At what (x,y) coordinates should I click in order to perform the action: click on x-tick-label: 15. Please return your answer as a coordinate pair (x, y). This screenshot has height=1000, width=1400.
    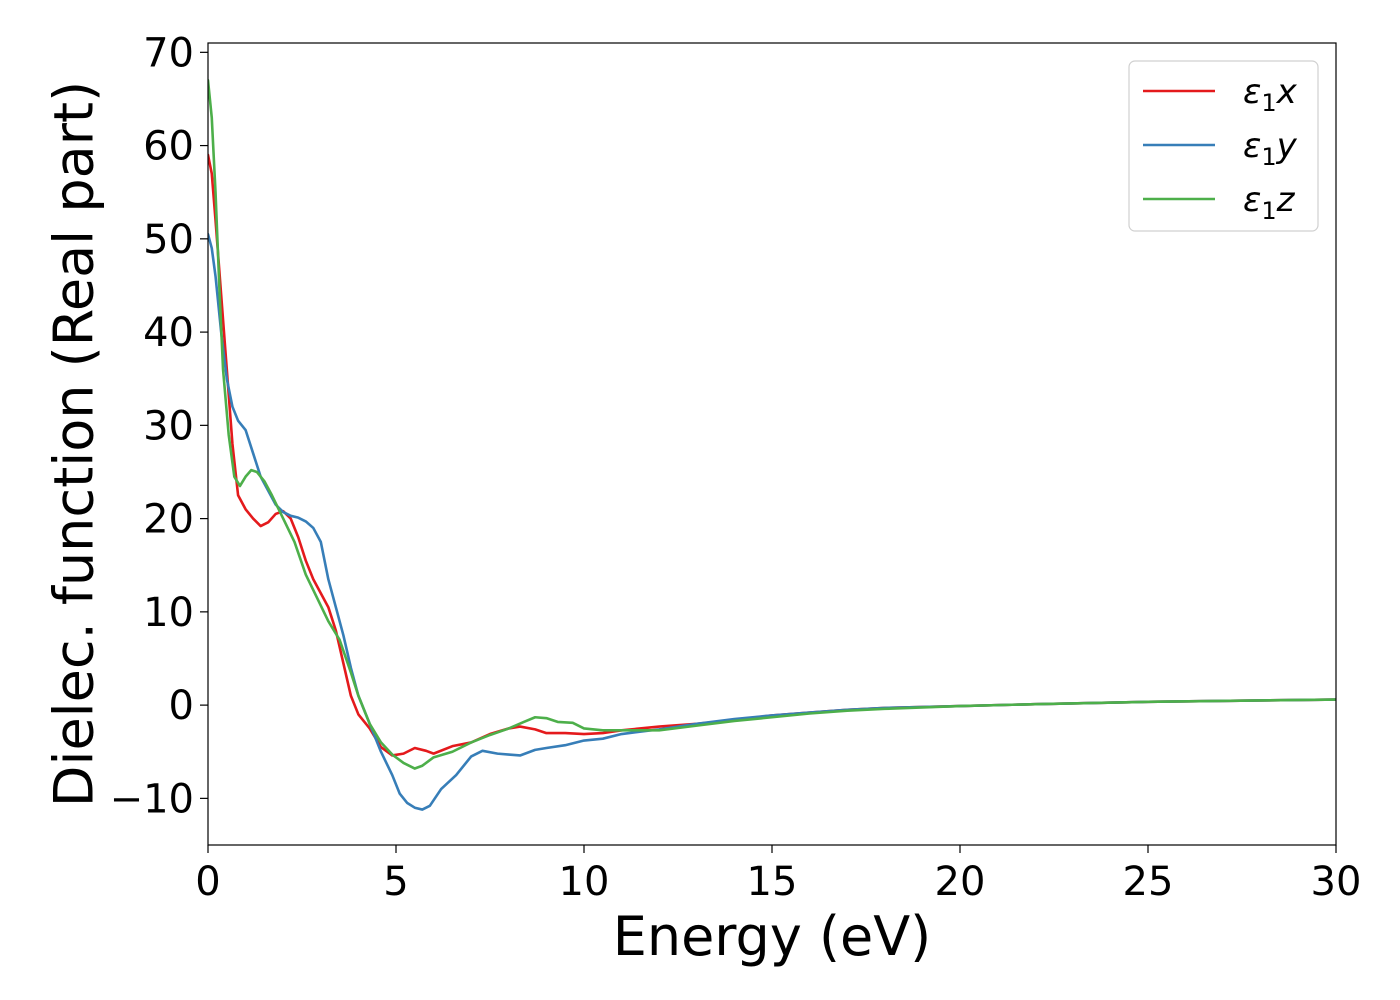
    Looking at the image, I should click on (772, 882).